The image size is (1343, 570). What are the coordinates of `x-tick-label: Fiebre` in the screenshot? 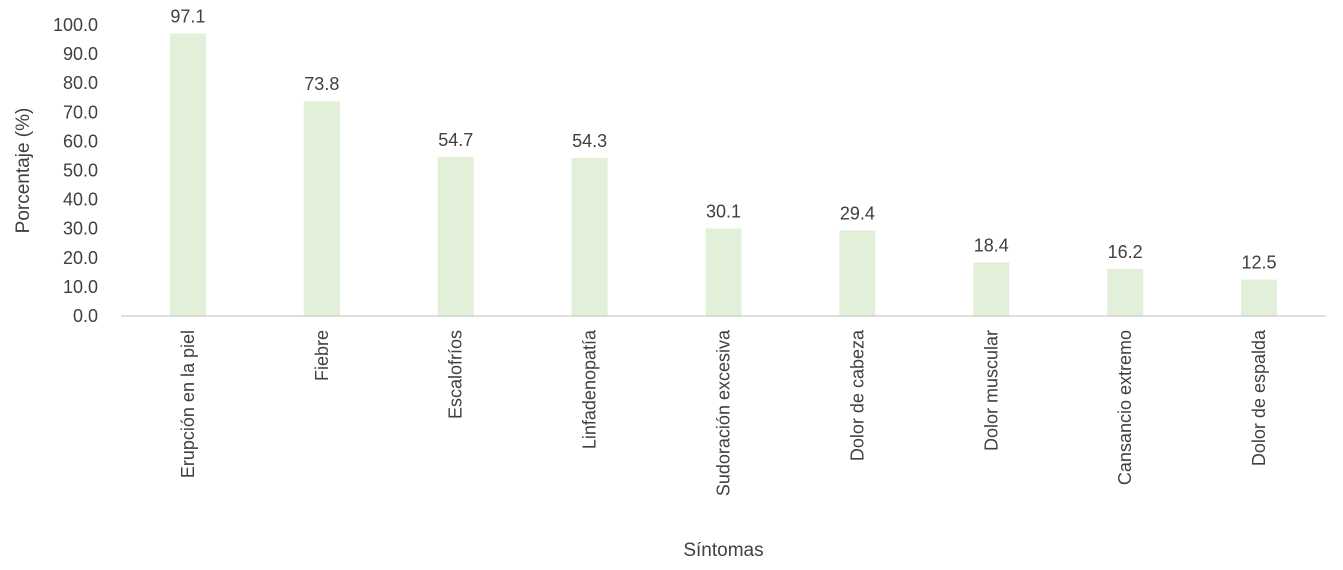 It's located at (322, 355).